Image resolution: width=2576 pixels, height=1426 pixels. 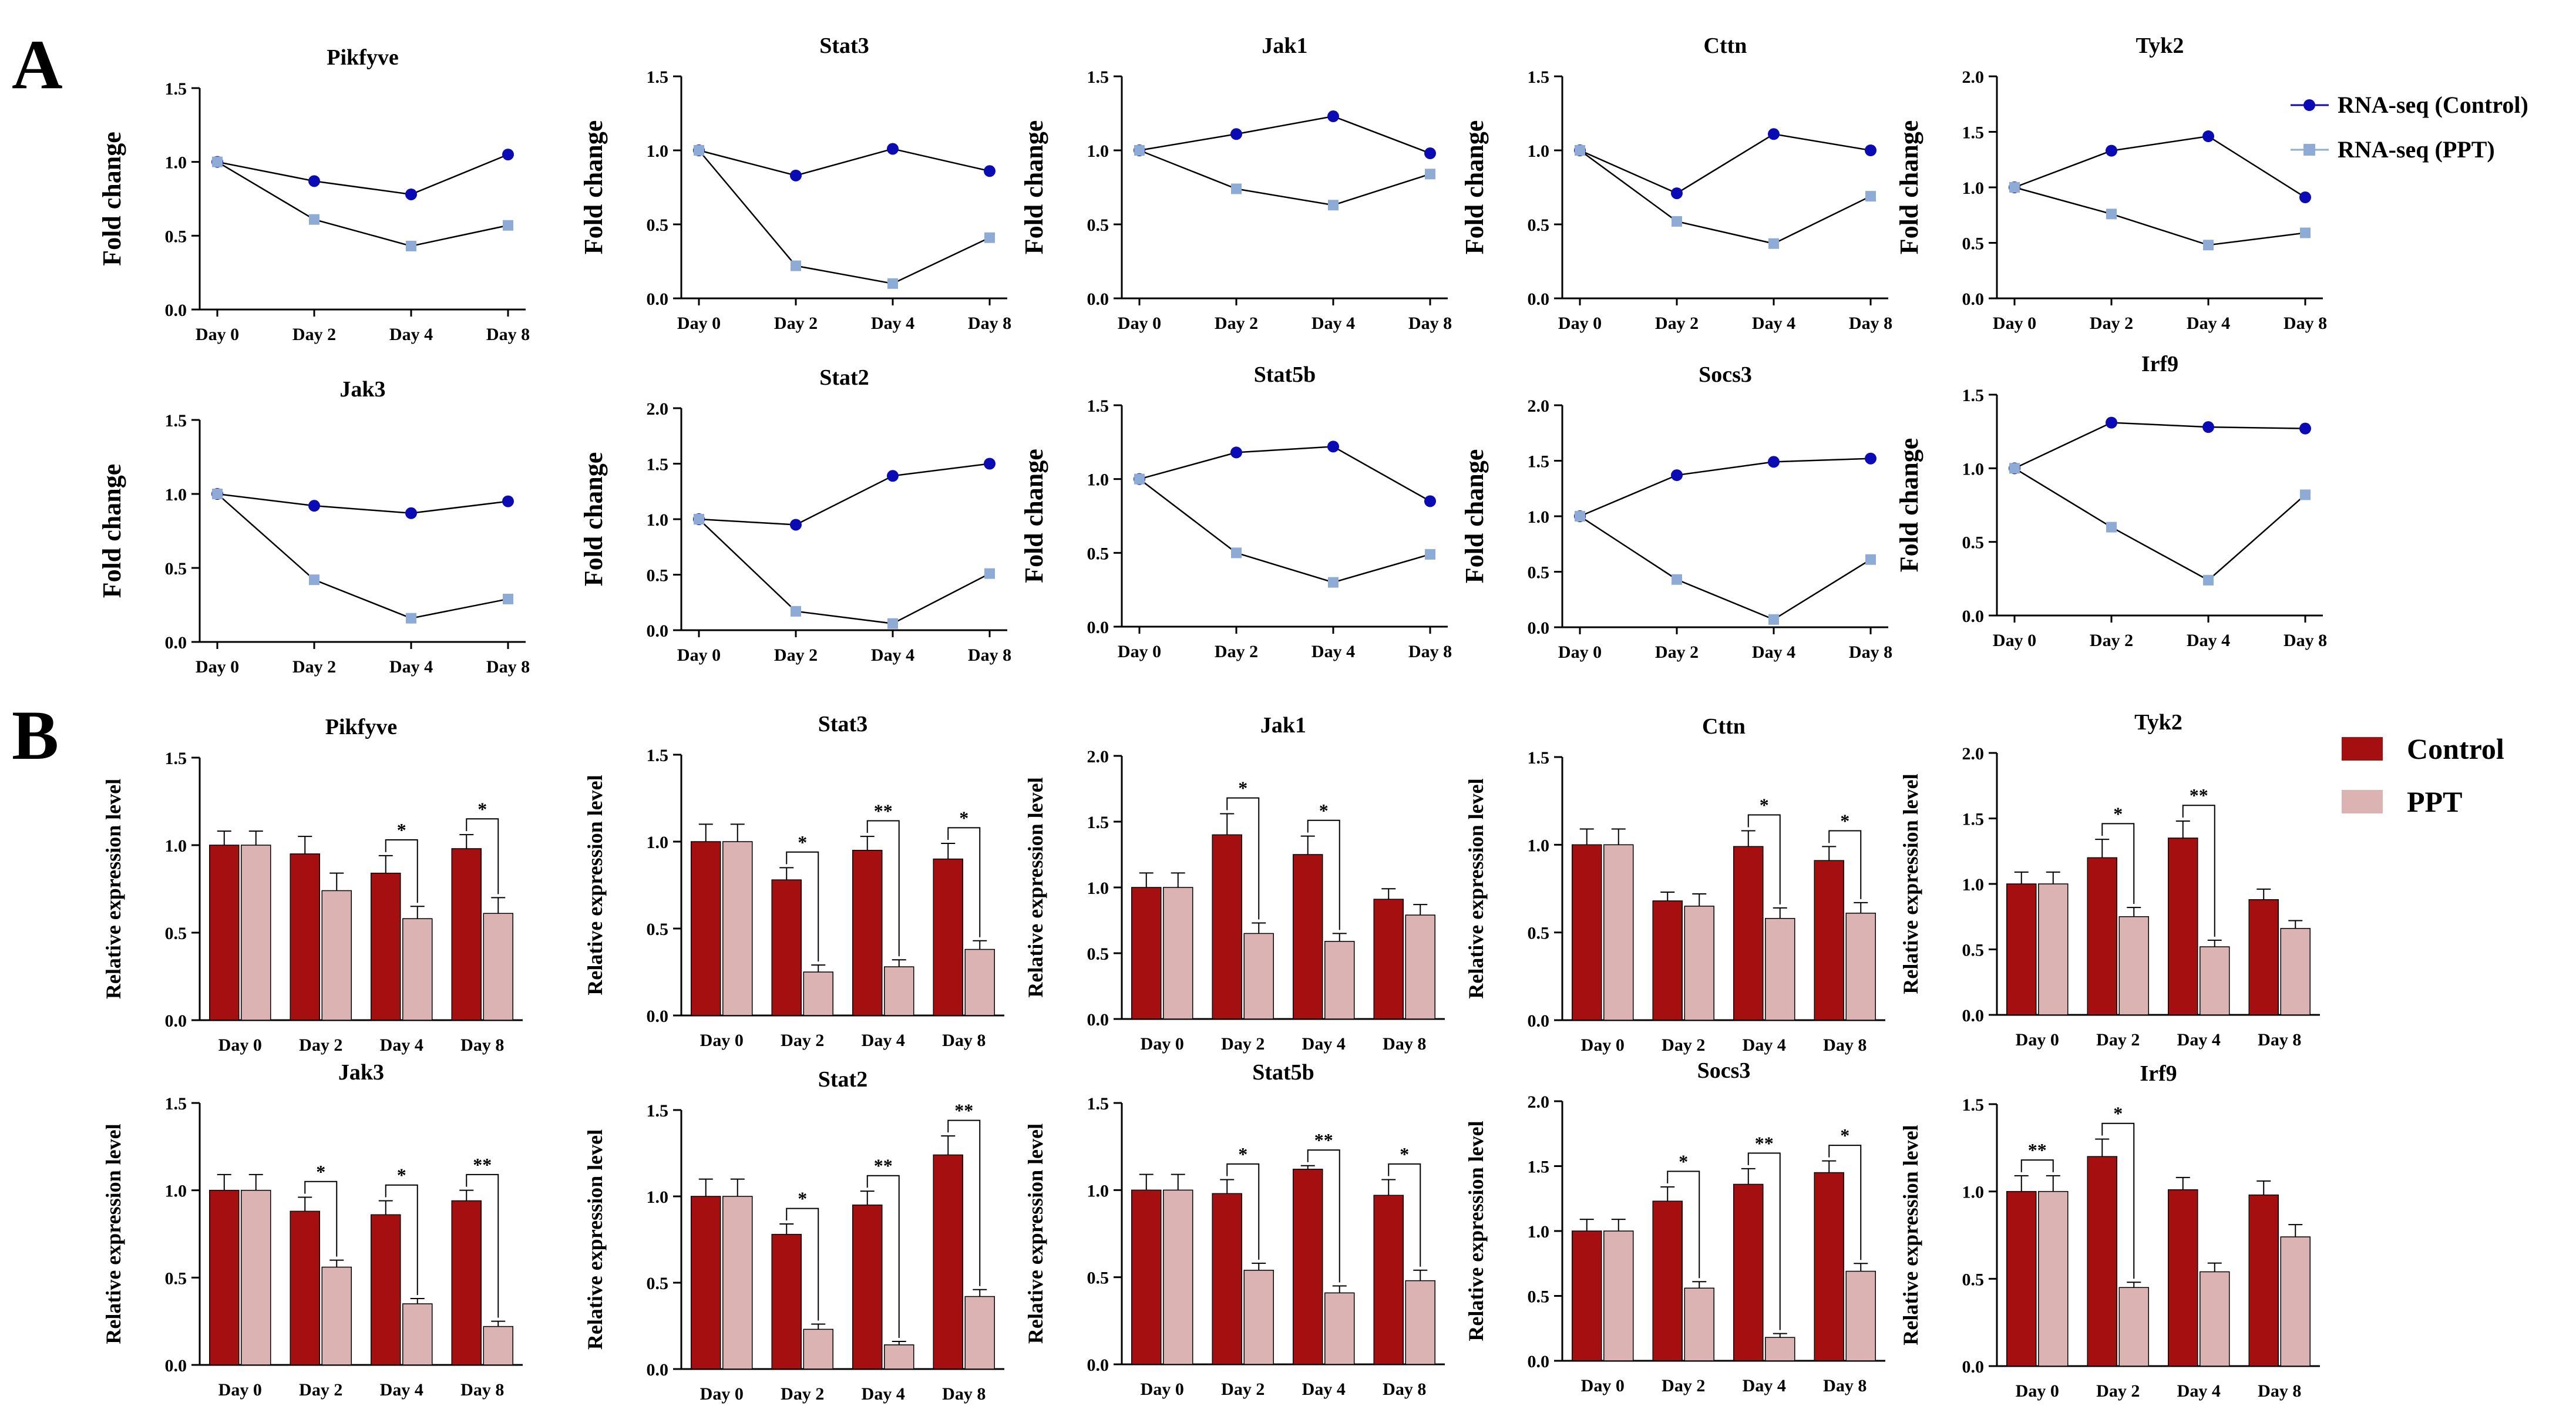 I want to click on chart-b-jak1-title: Jak1, so click(x=1283, y=725).